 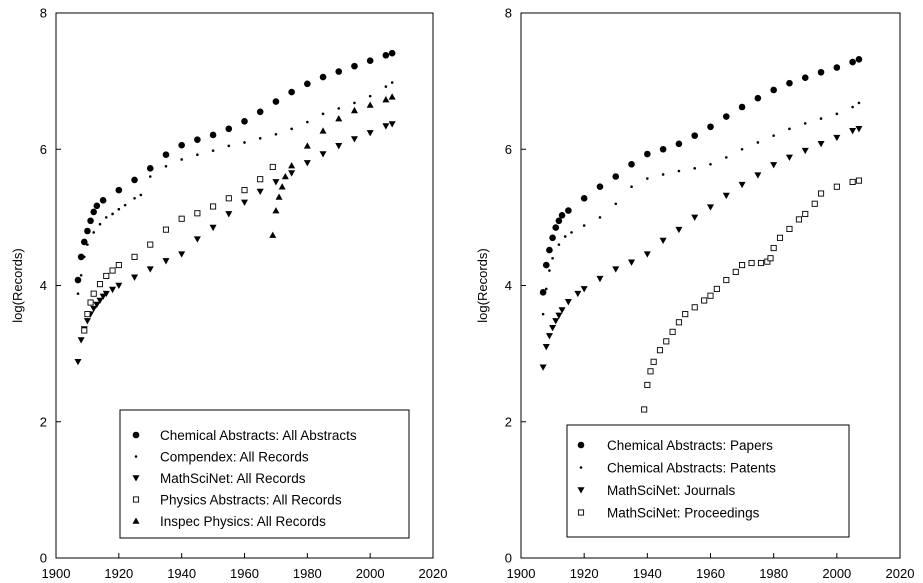 What do you see at coordinates (181, 573) in the screenshot?
I see `x-tick-label: 1940` at bounding box center [181, 573].